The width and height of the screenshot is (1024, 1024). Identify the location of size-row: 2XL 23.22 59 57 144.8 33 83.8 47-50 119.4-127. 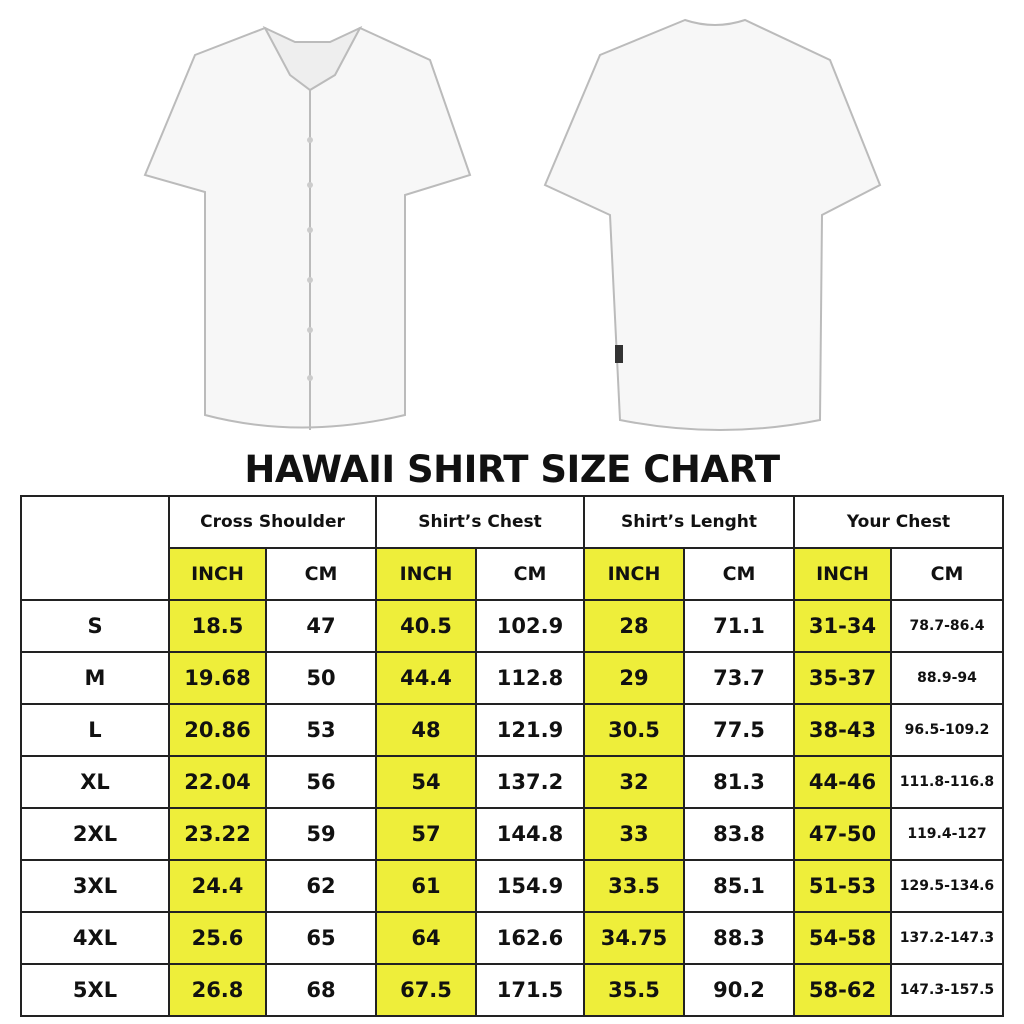
(512, 834).